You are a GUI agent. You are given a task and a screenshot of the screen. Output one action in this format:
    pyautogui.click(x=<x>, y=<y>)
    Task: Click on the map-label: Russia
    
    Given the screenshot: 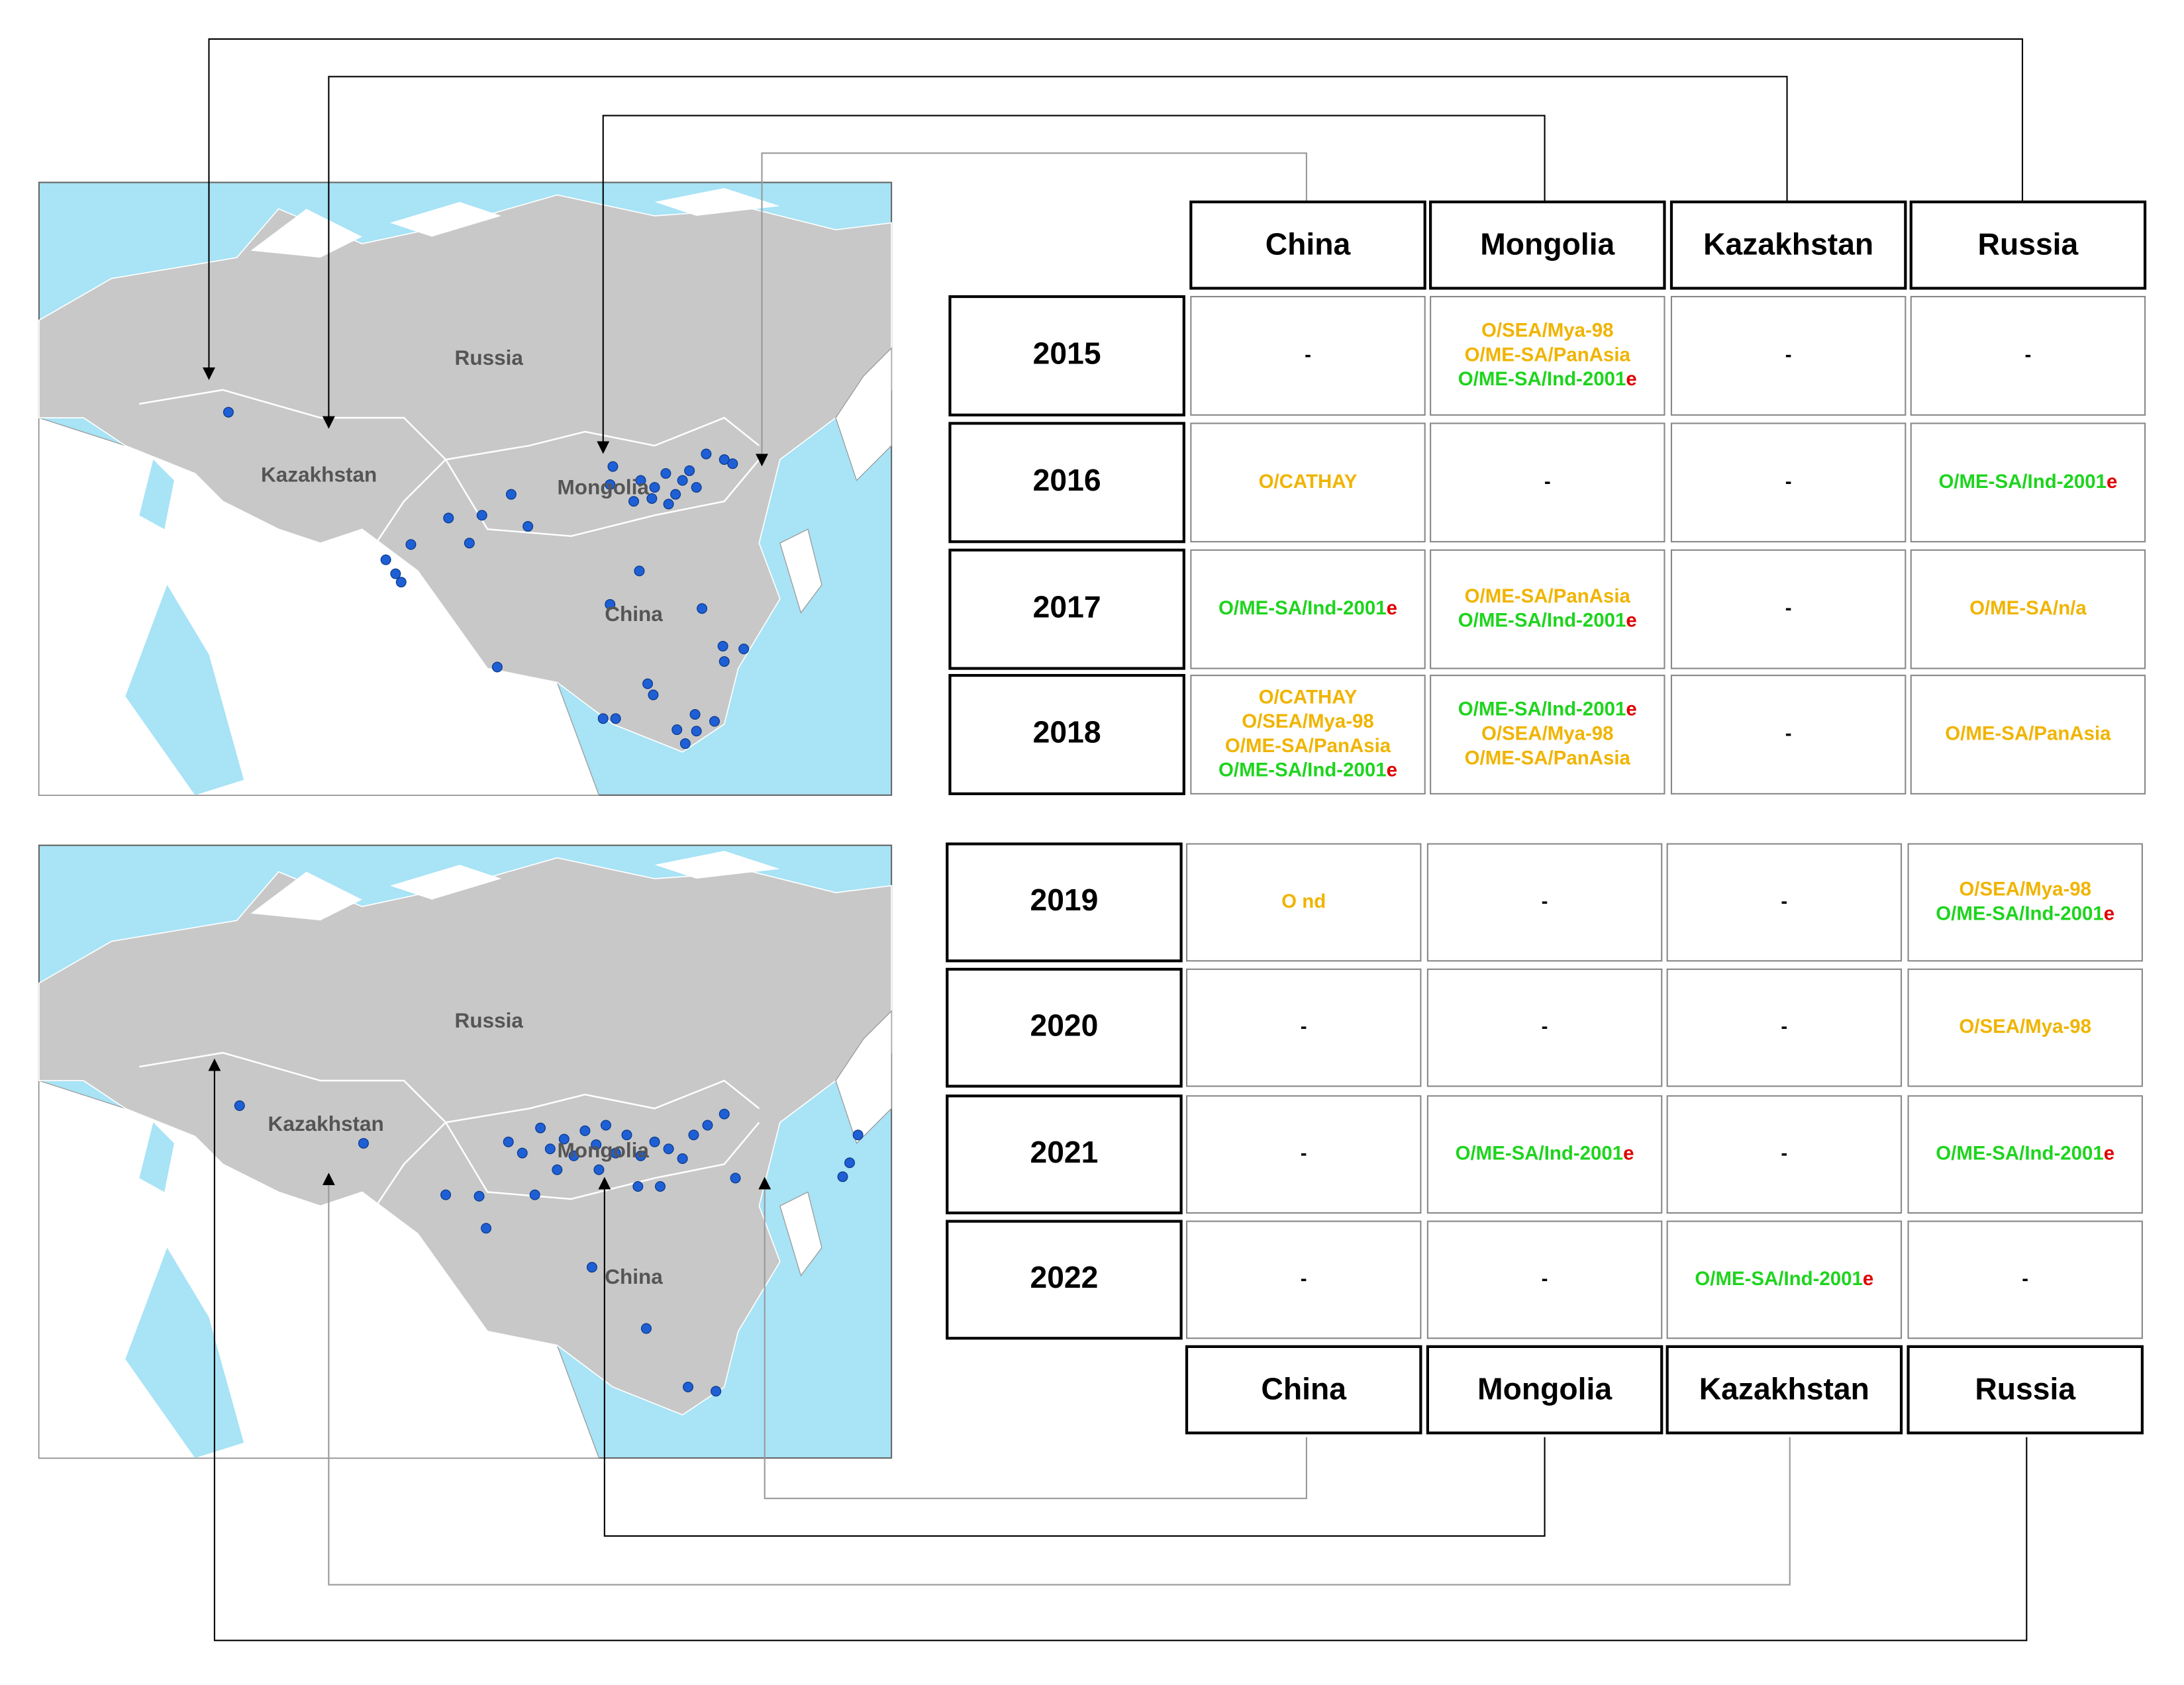 What is the action you would take?
    pyautogui.click(x=489, y=357)
    